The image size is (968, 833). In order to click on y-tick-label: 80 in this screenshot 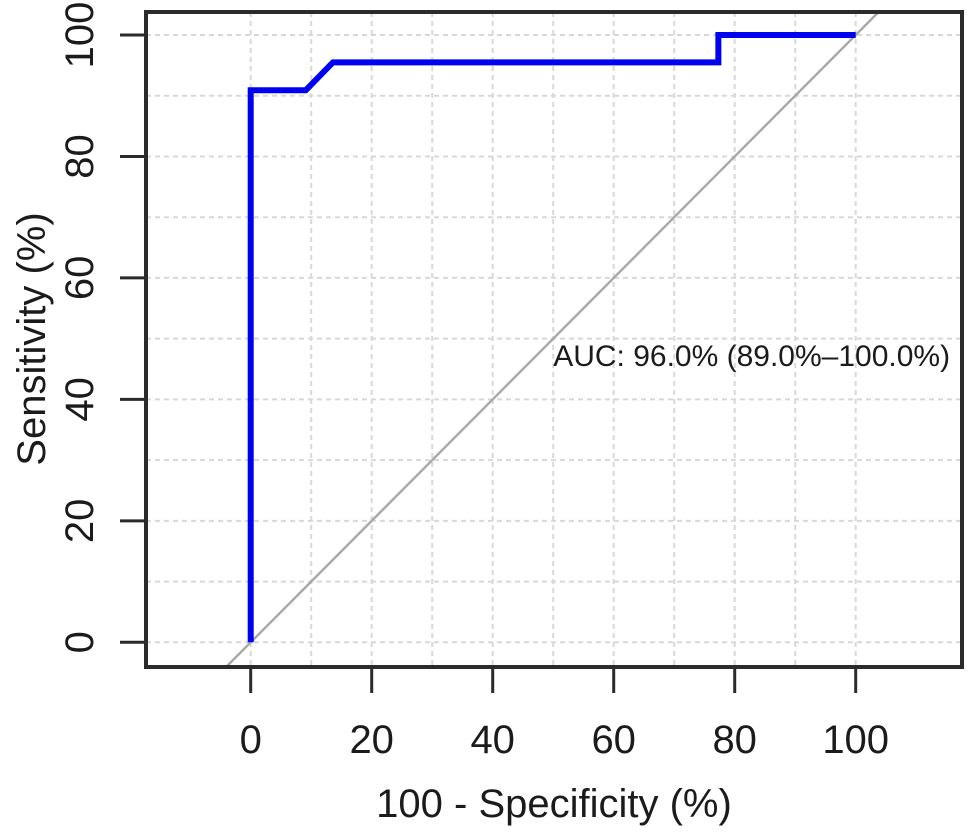, I will do `click(80, 156)`.